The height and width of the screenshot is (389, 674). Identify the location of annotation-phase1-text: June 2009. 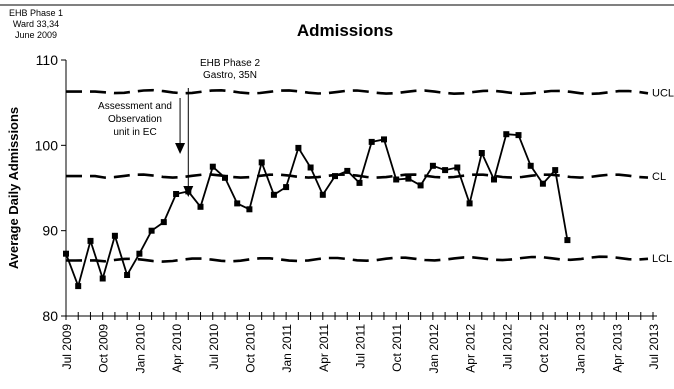
(36, 35).